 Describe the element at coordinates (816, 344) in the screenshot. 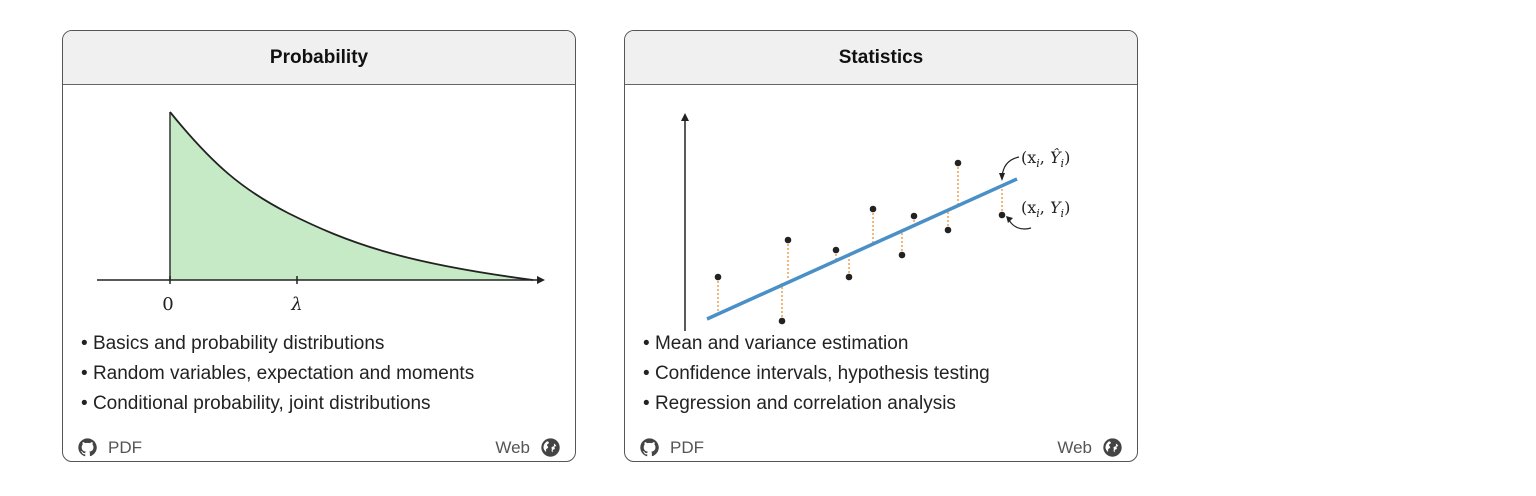

I see `list-item: Mean and variance estimation` at that location.